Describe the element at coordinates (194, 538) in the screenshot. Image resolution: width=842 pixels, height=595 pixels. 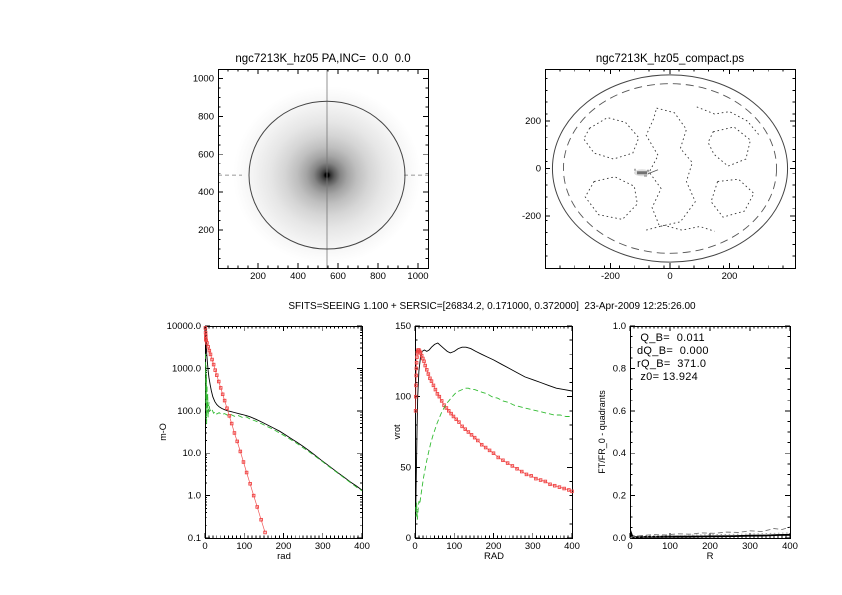
I see `svg-text: 0.1` at that location.